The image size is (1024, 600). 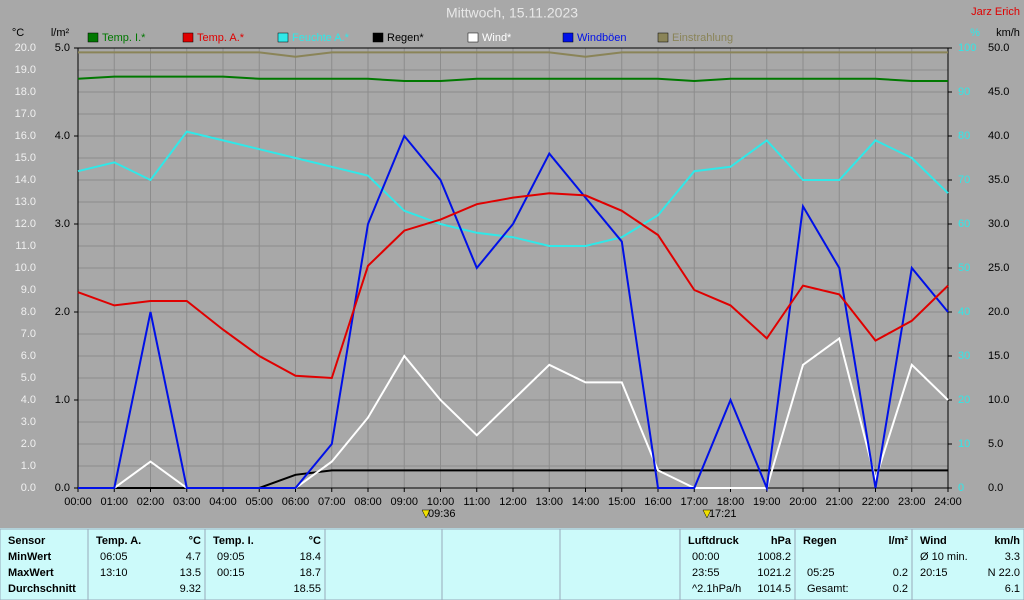 I want to click on y-tick-label: 19.0, so click(x=25, y=70).